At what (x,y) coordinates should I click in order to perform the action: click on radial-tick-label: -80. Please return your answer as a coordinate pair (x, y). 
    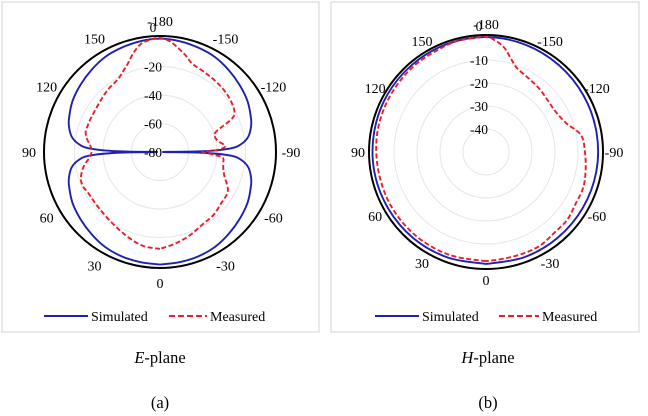
    Looking at the image, I should click on (153, 152).